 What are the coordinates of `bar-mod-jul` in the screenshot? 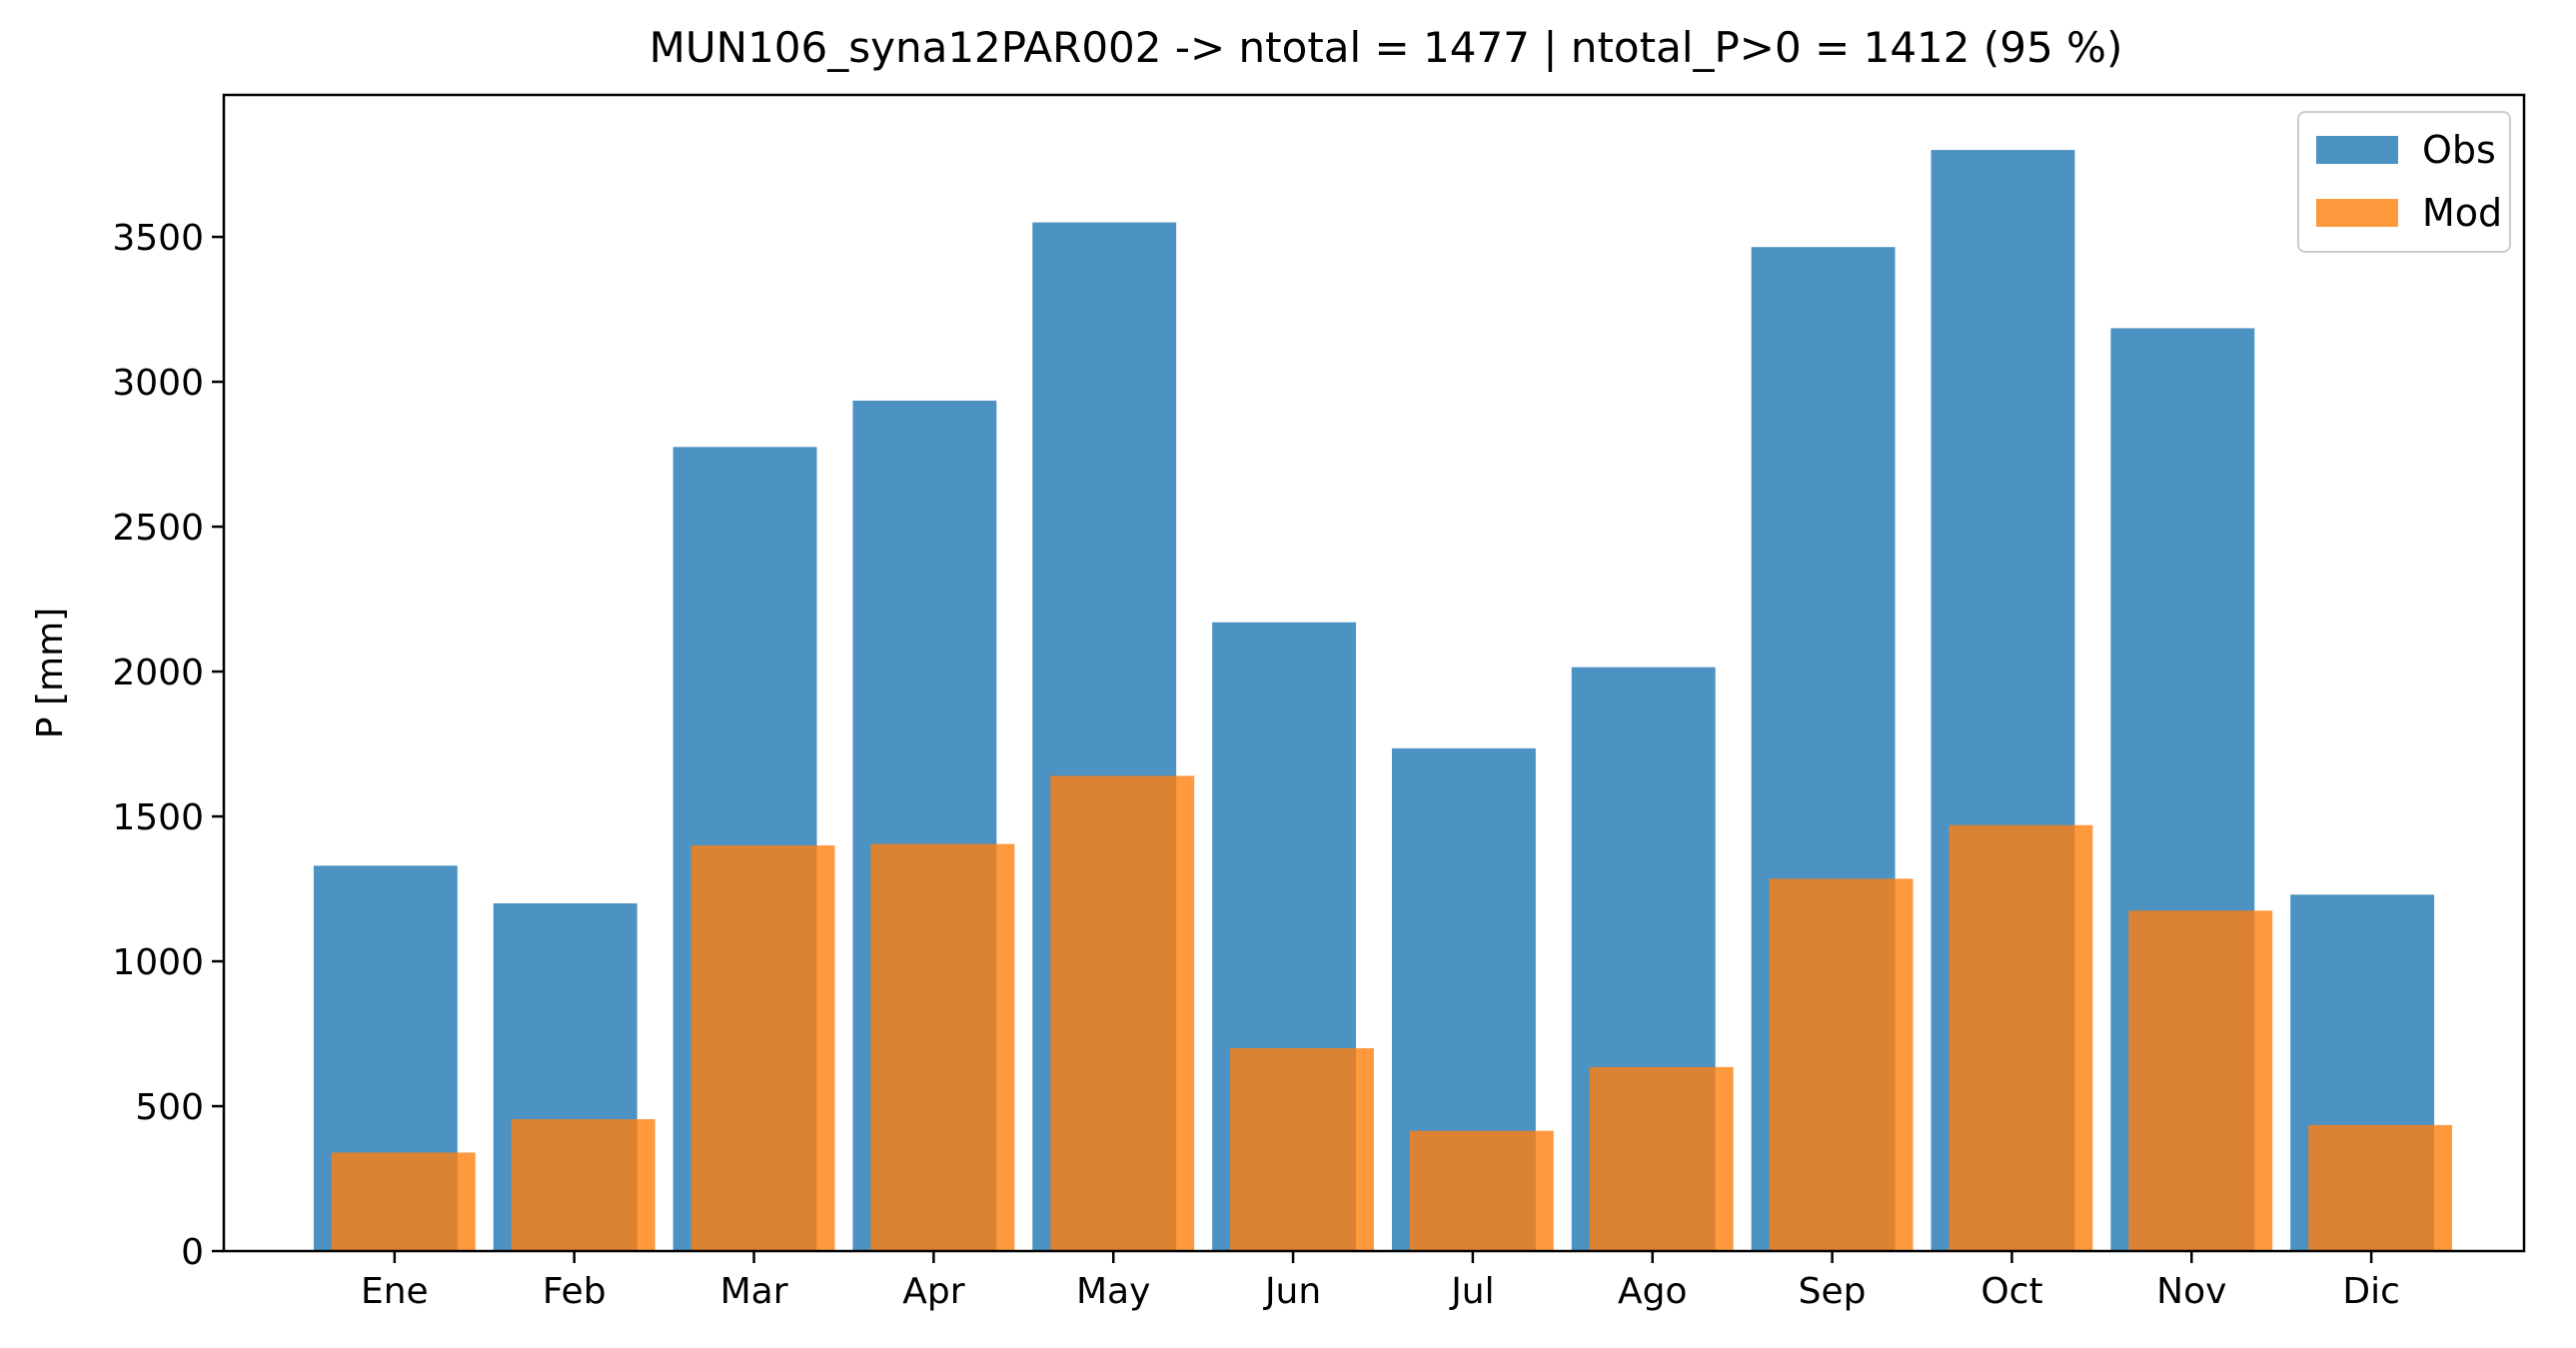 It's located at (1481, 1191).